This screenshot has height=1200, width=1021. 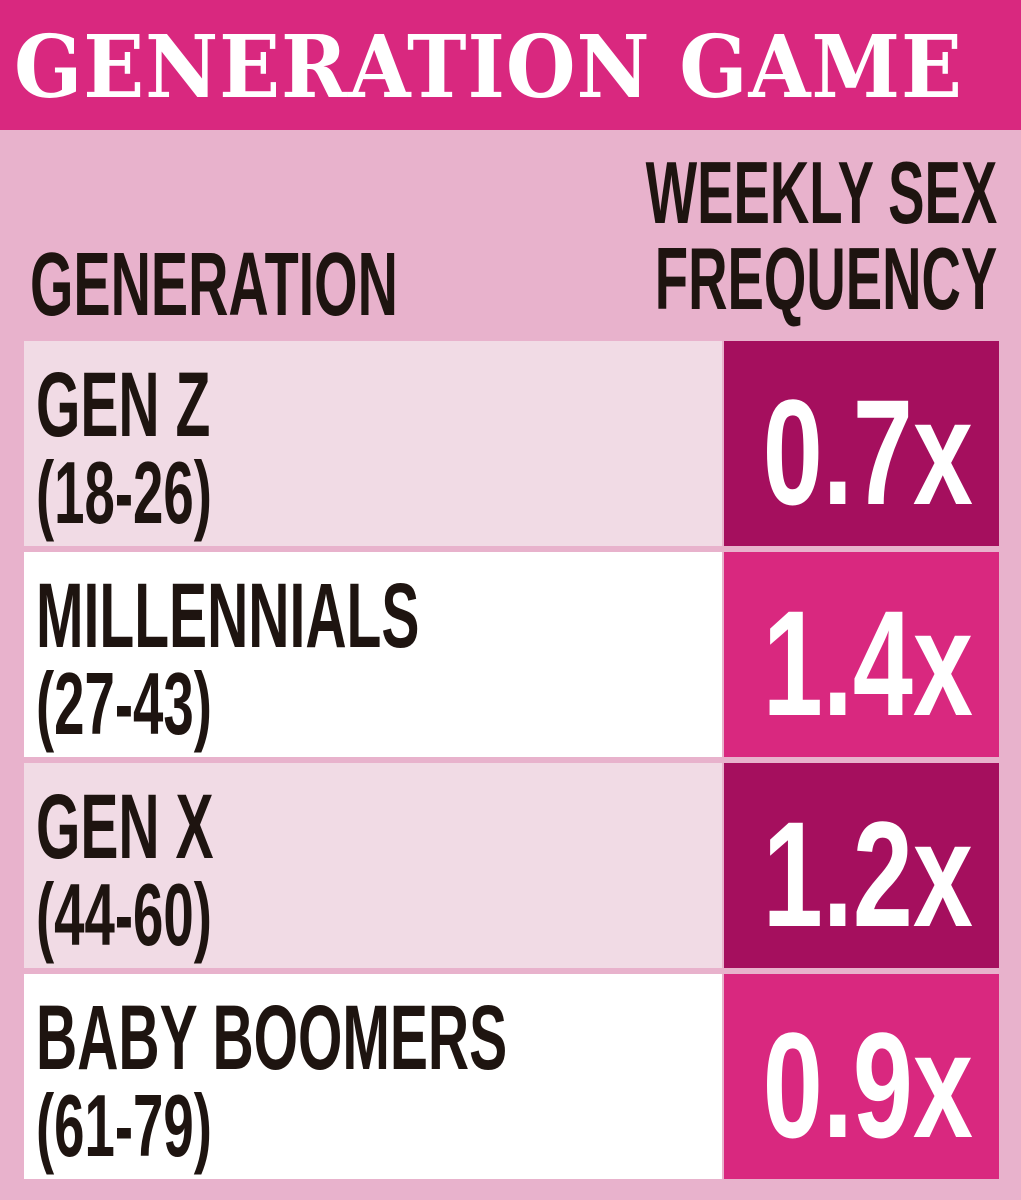 I want to click on generation-name: MILLENNIALS, so click(x=228, y=616).